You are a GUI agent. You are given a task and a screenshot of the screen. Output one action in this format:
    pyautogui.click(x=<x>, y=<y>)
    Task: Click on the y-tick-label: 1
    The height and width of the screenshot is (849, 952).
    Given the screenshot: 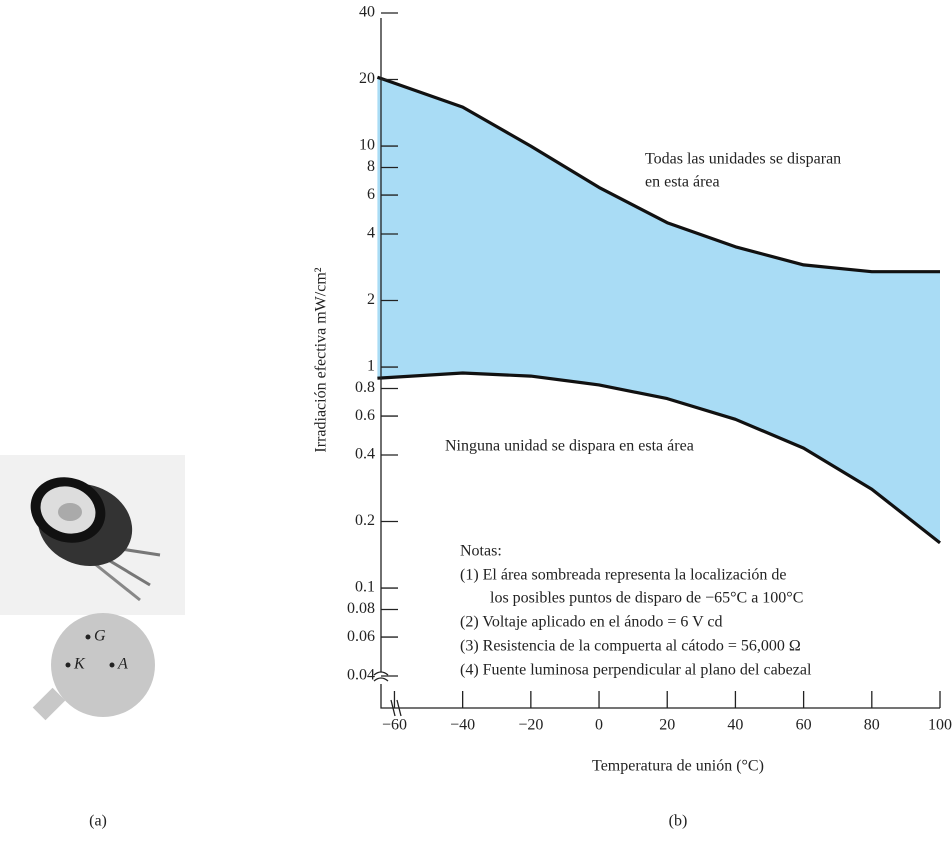 What is the action you would take?
    pyautogui.click(x=371, y=366)
    